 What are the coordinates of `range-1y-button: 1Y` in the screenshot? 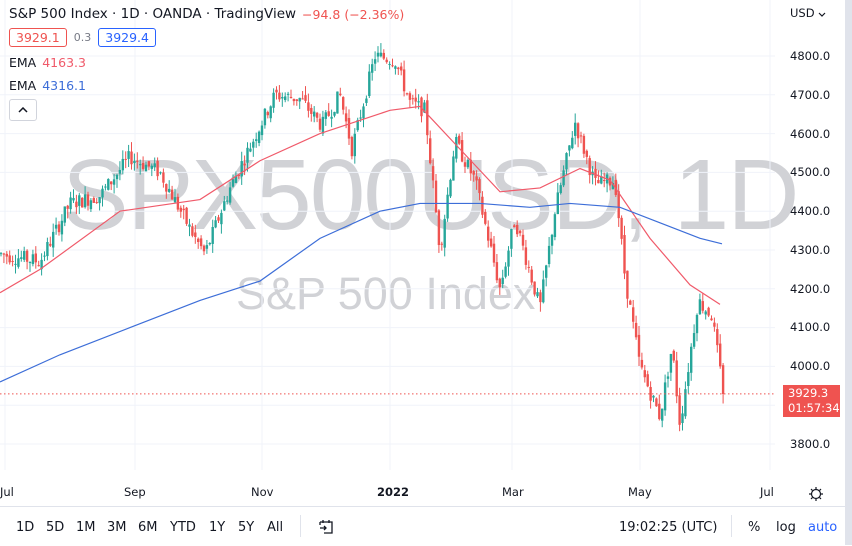 It's located at (217, 527).